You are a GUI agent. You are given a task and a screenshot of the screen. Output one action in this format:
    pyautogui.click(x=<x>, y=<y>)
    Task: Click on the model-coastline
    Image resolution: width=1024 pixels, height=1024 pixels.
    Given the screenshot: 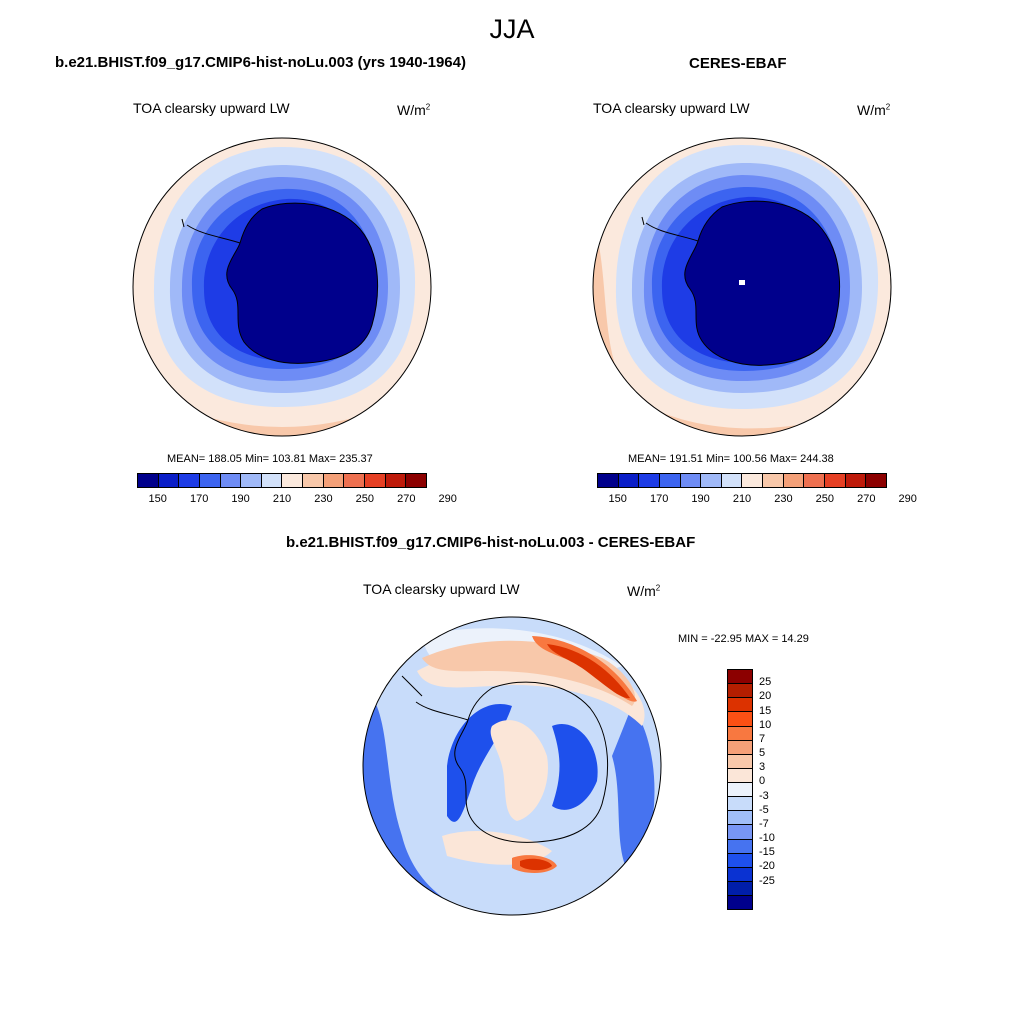 What is the action you would take?
    pyautogui.click(x=302, y=283)
    